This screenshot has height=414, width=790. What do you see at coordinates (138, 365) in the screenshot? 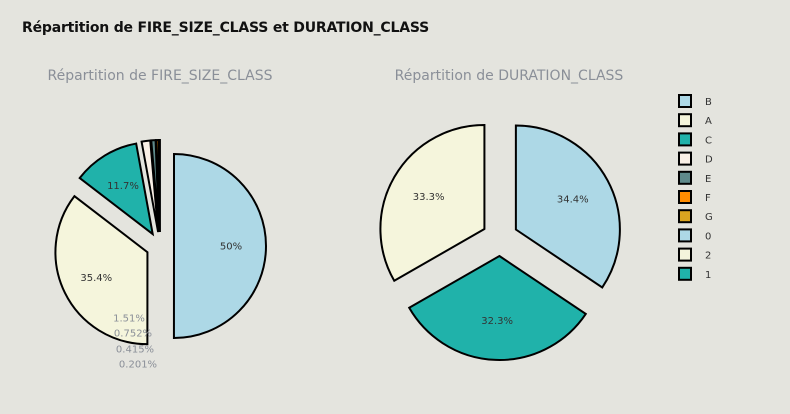
I see `fire-size-label-g: 0.201%` at bounding box center [138, 365].